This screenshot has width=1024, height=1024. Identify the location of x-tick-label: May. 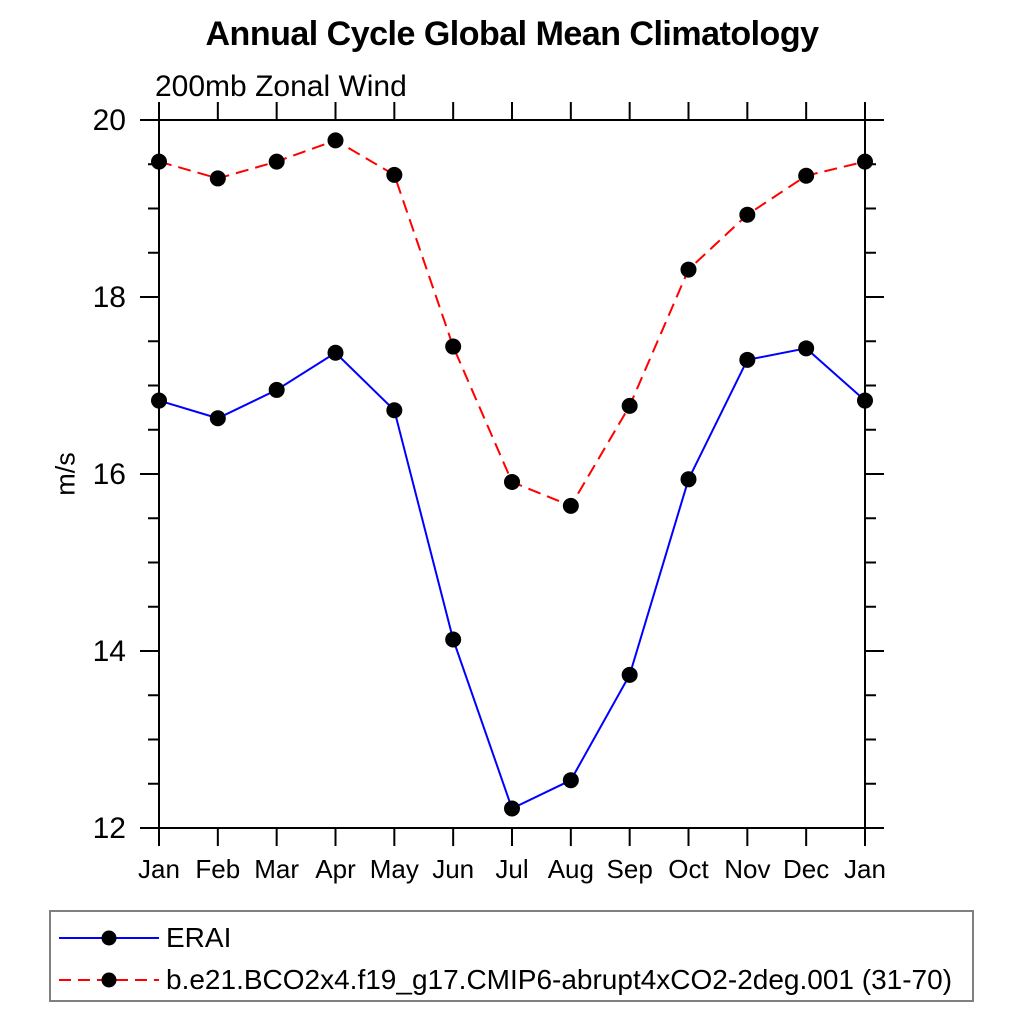
(394, 869).